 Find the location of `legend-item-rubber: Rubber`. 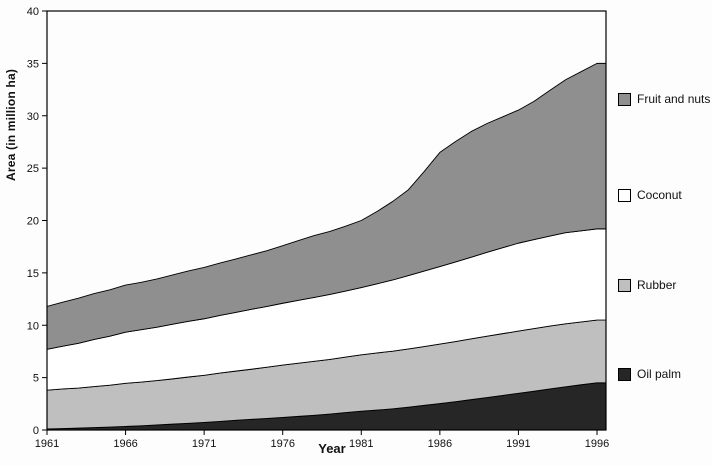

legend-item-rubber: Rubber is located at coordinates (647, 285).